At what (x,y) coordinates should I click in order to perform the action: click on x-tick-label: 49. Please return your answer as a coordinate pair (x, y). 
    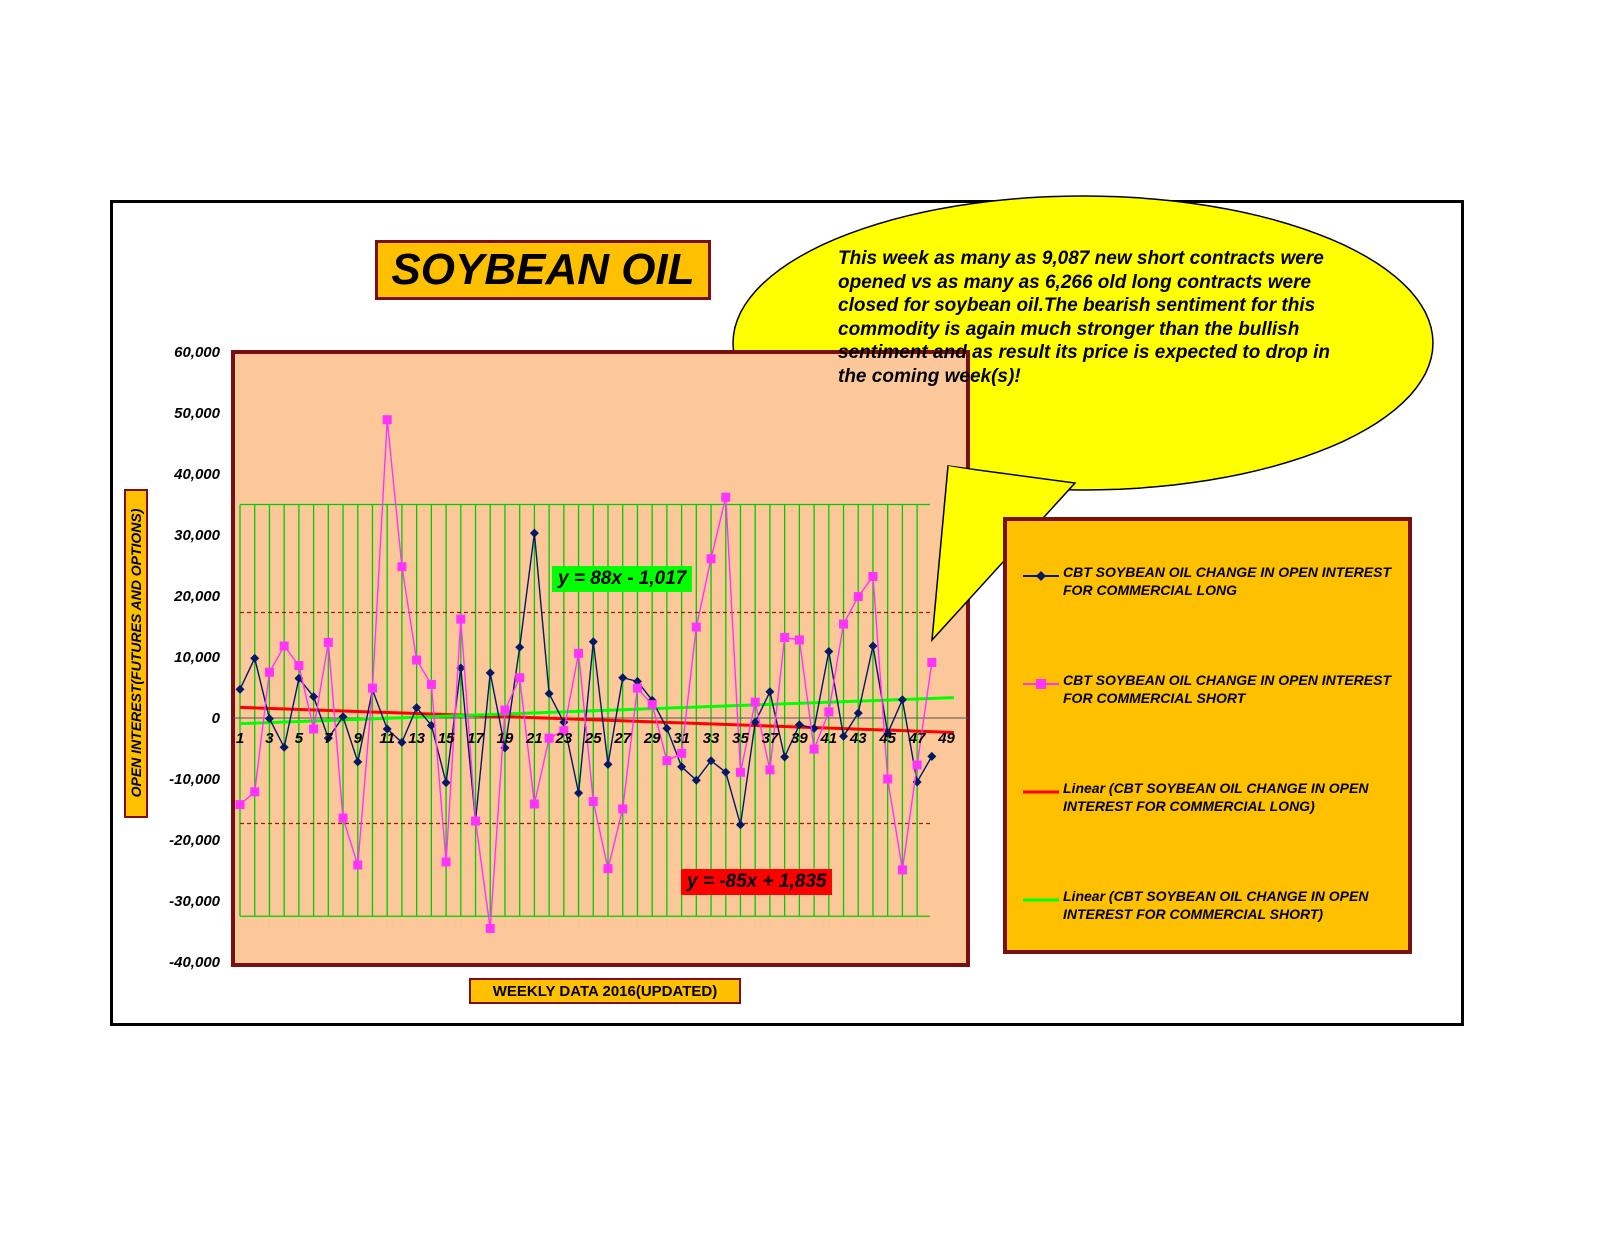
    Looking at the image, I should click on (946, 738).